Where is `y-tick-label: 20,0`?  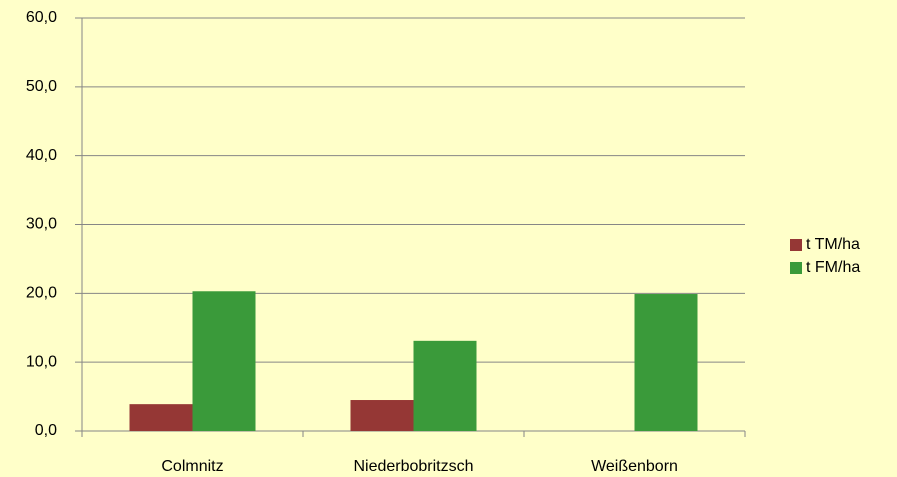
y-tick-label: 20,0 is located at coordinates (41, 293).